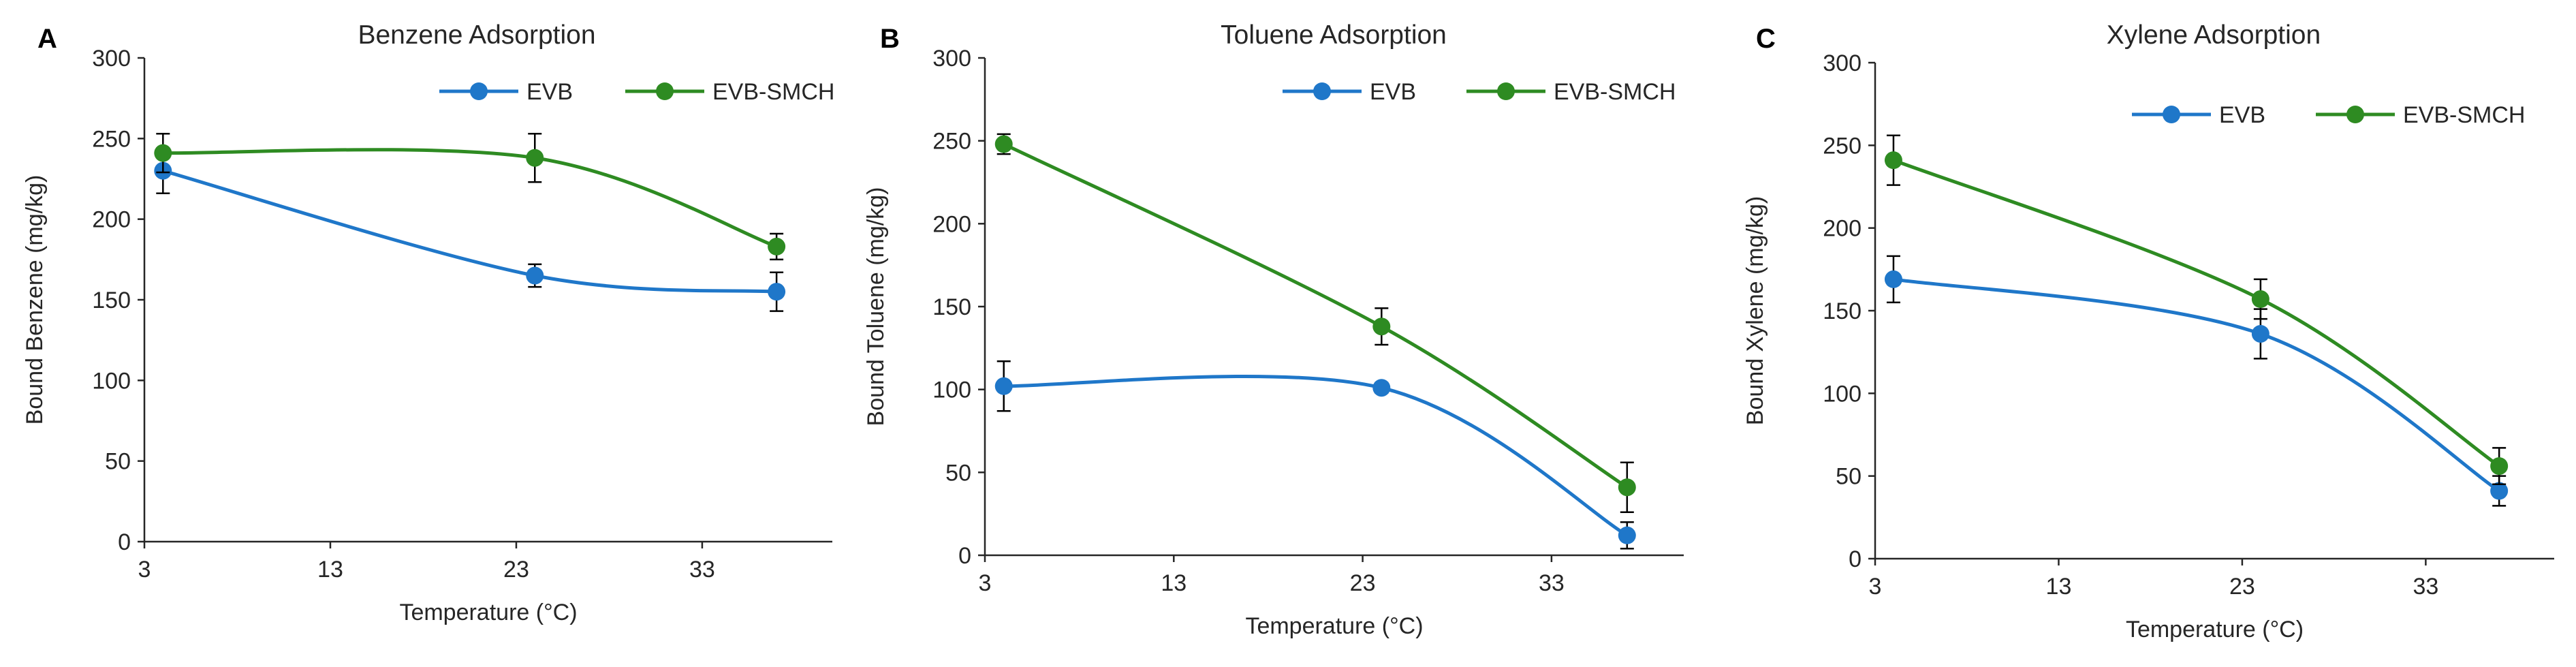  I want to click on panel-letter: C, so click(1766, 39).